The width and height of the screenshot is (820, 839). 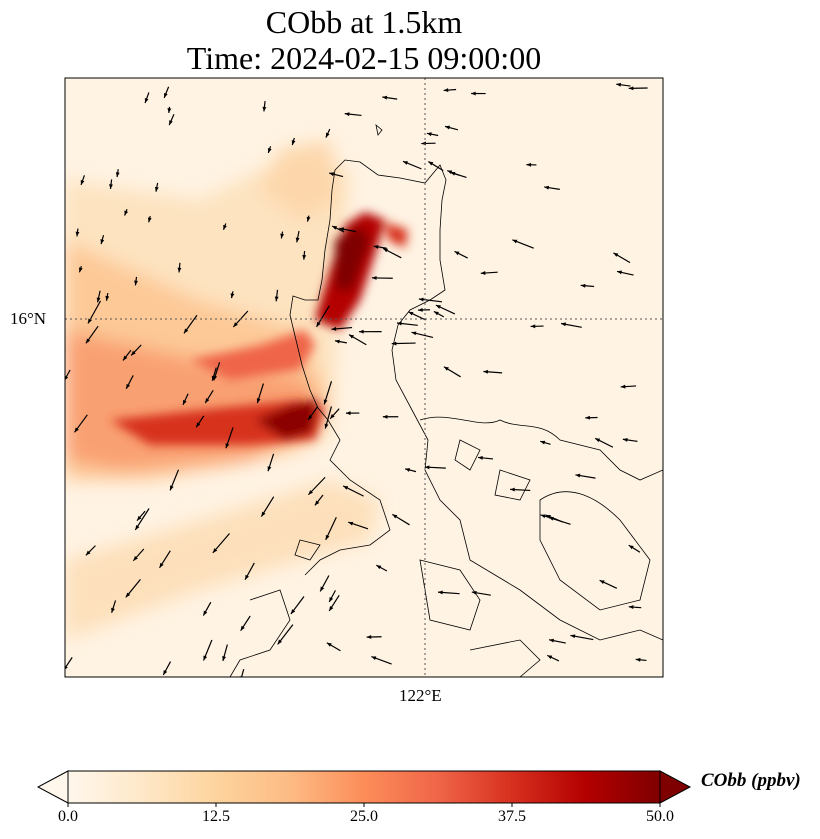 What do you see at coordinates (364, 58) in the screenshot?
I see `plot-title-line2: Time: 2024-02-15 09:00:00` at bounding box center [364, 58].